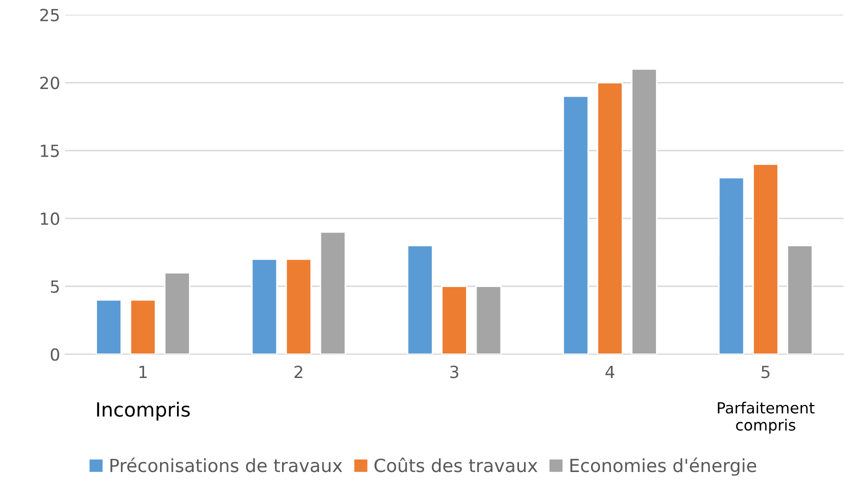 The width and height of the screenshot is (846, 492). I want to click on y-tick-label: 20, so click(50, 83).